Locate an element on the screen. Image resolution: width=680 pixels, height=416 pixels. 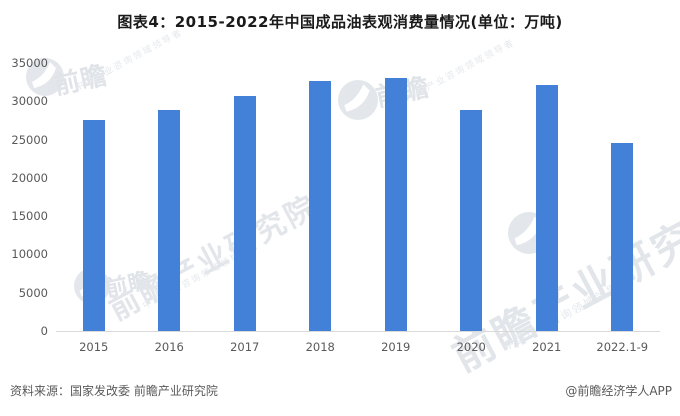
y-tick-label-20000: 20000 is located at coordinates (29, 177).